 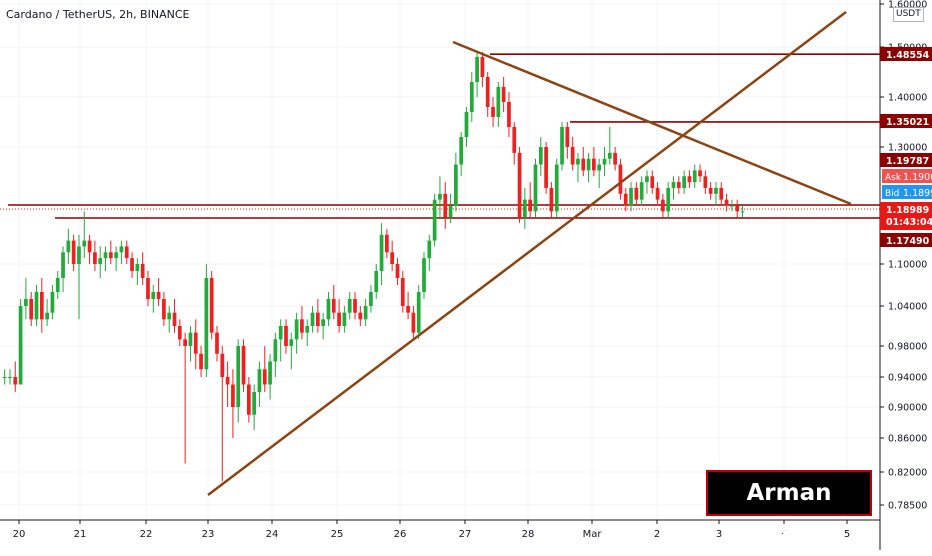 I want to click on bid-bg, so click(x=907, y=192).